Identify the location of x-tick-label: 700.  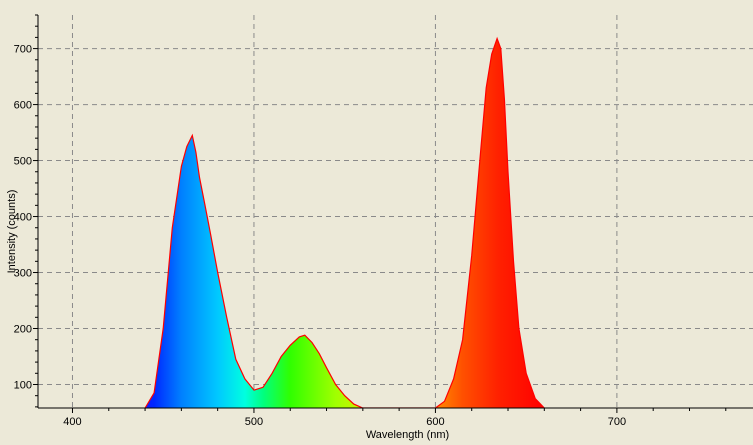
(617, 422).